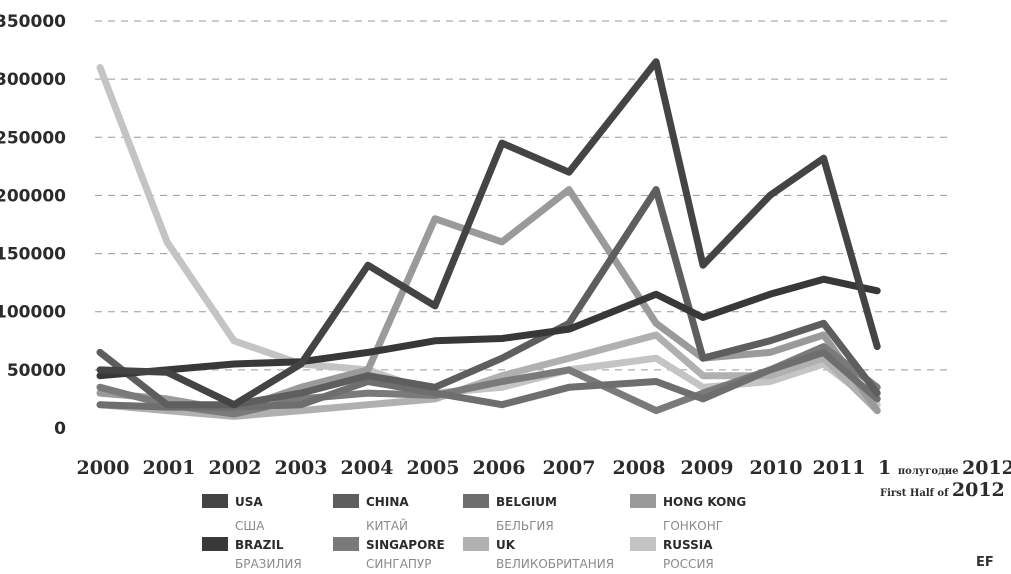 The width and height of the screenshot is (1011, 574). Describe the element at coordinates (688, 513) in the screenshot. I see `legend-item: HONG KONG ГОНКОНГ` at that location.